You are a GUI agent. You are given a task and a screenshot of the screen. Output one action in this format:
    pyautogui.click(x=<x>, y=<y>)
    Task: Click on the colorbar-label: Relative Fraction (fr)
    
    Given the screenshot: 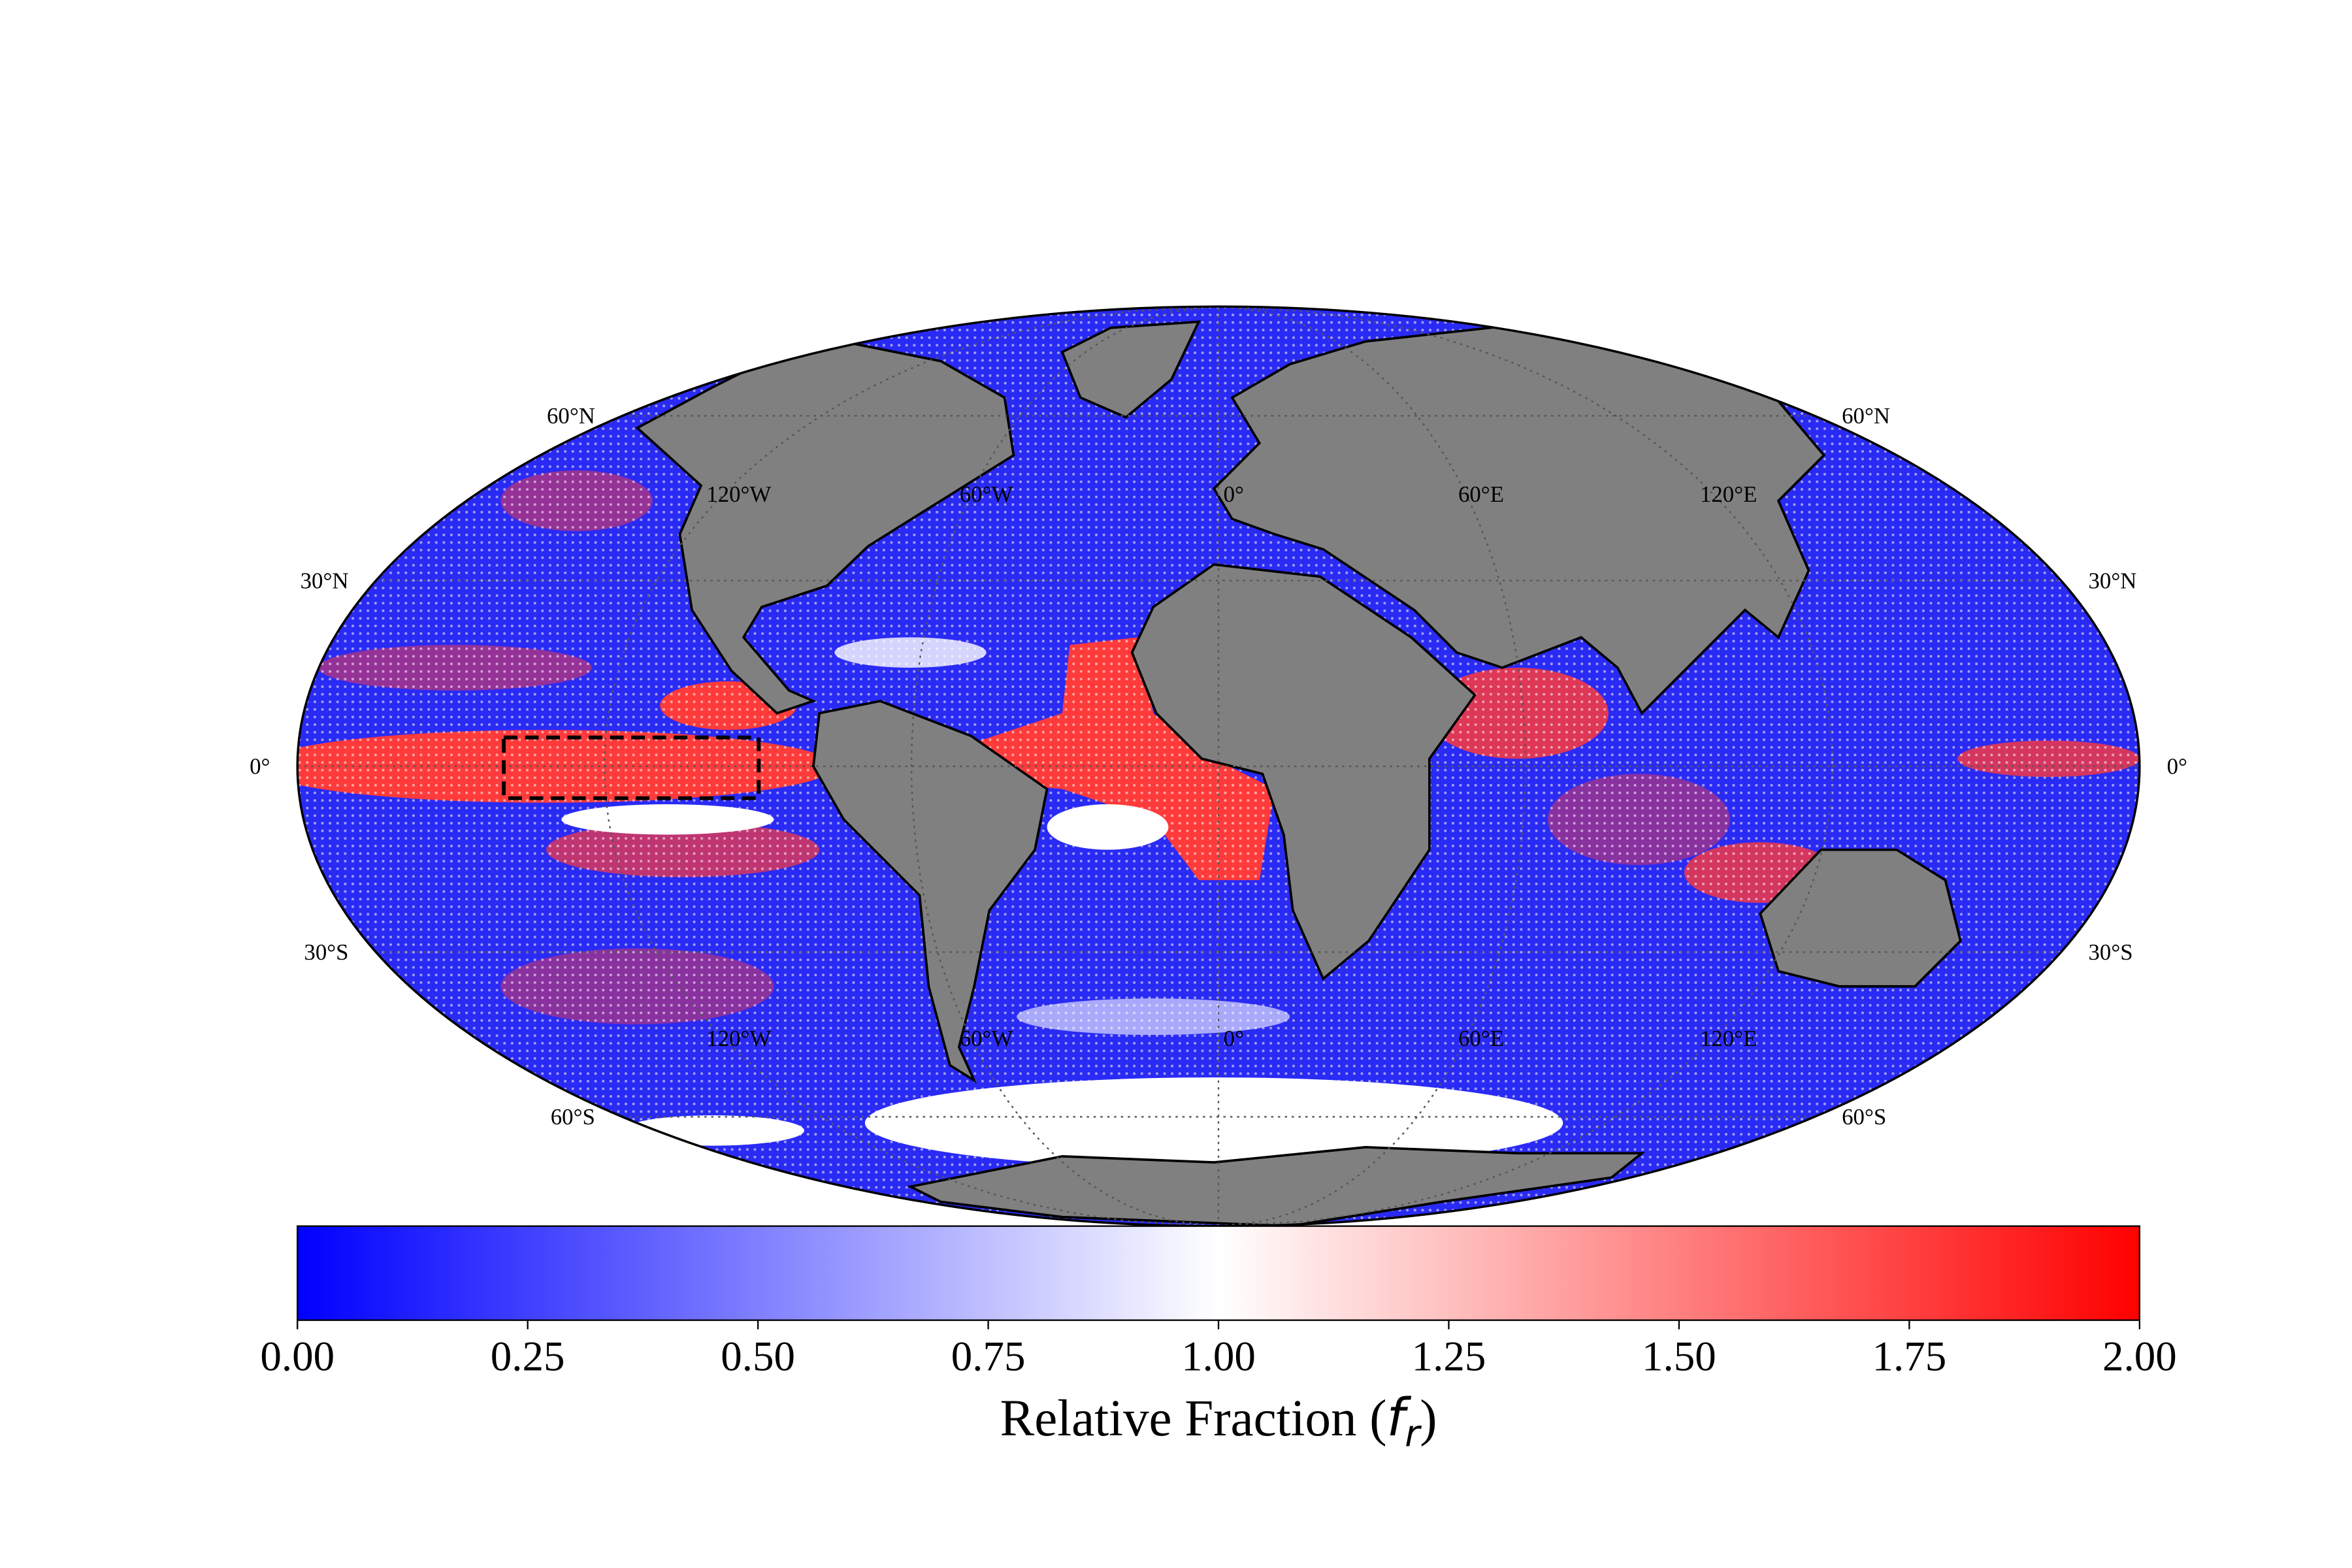 What is the action you would take?
    pyautogui.click(x=1218, y=1421)
    